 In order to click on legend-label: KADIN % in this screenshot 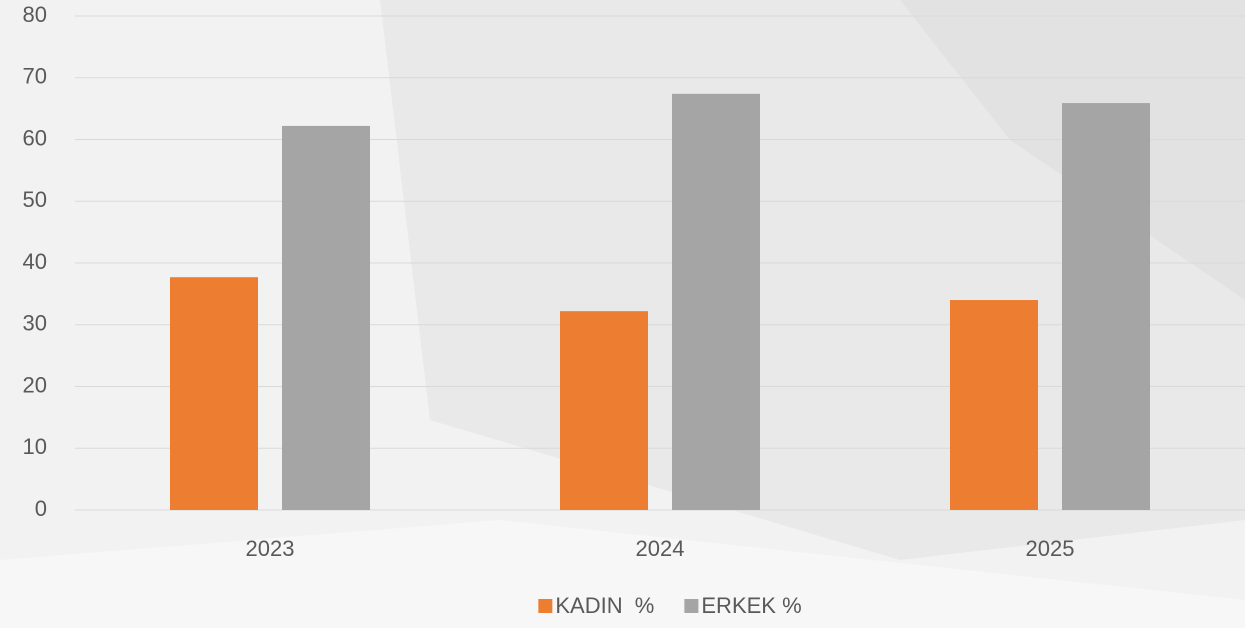, I will do `click(604, 605)`.